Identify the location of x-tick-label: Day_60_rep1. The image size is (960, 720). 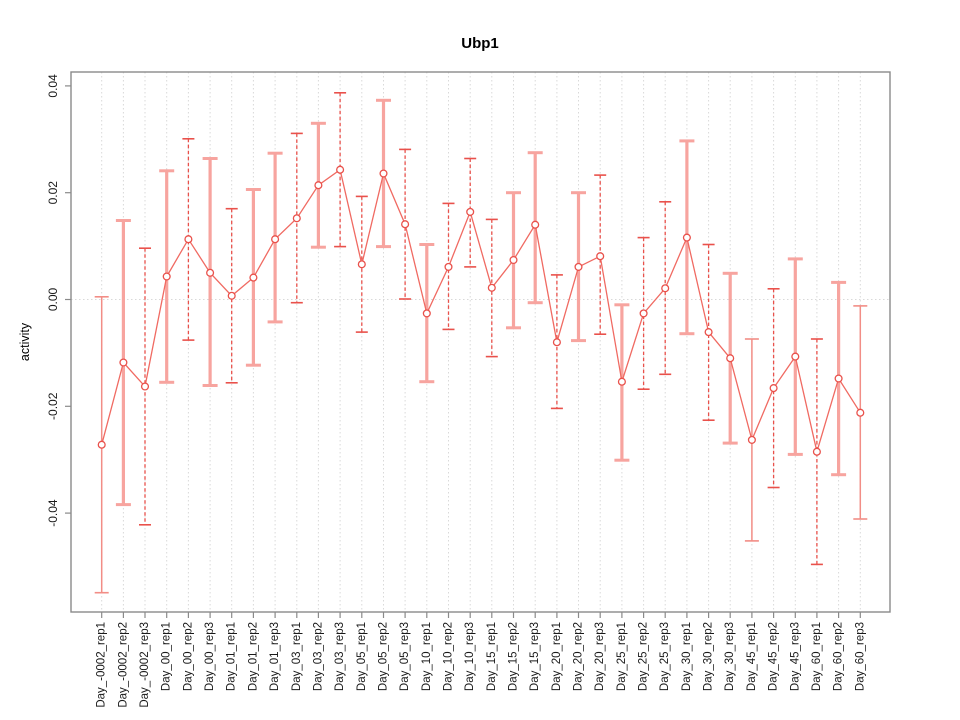
(817, 656).